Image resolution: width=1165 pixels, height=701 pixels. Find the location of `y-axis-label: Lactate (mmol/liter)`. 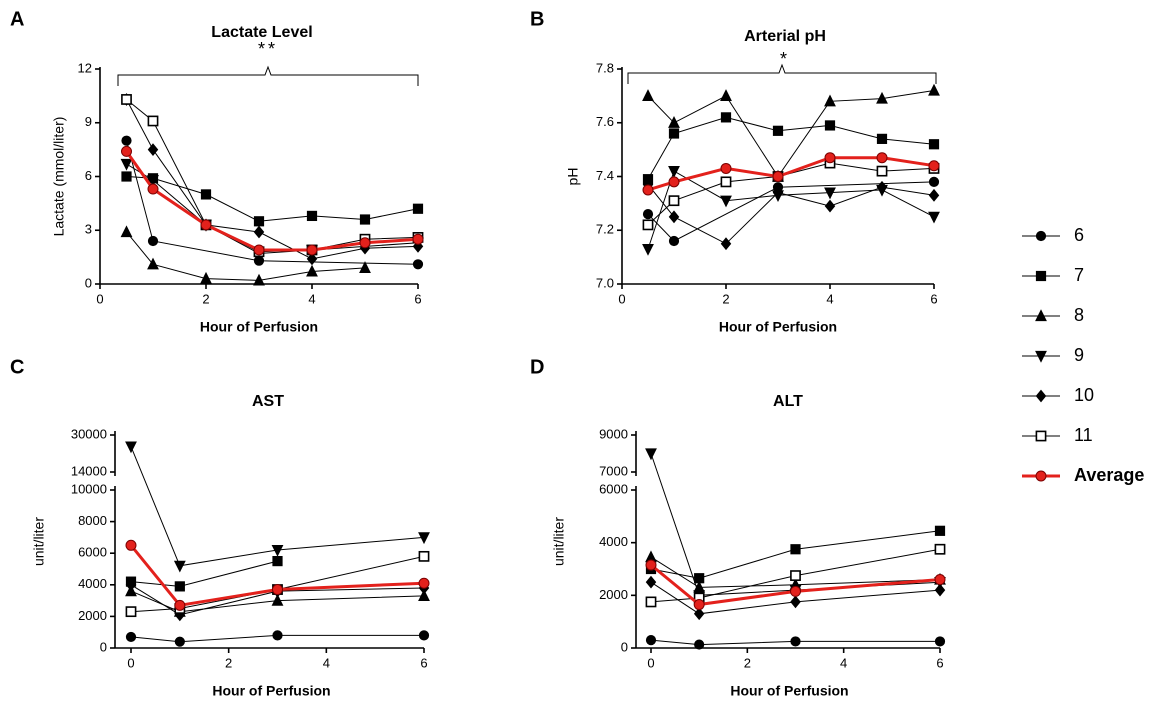

y-axis-label: Lactate (mmol/liter) is located at coordinates (59, 177).